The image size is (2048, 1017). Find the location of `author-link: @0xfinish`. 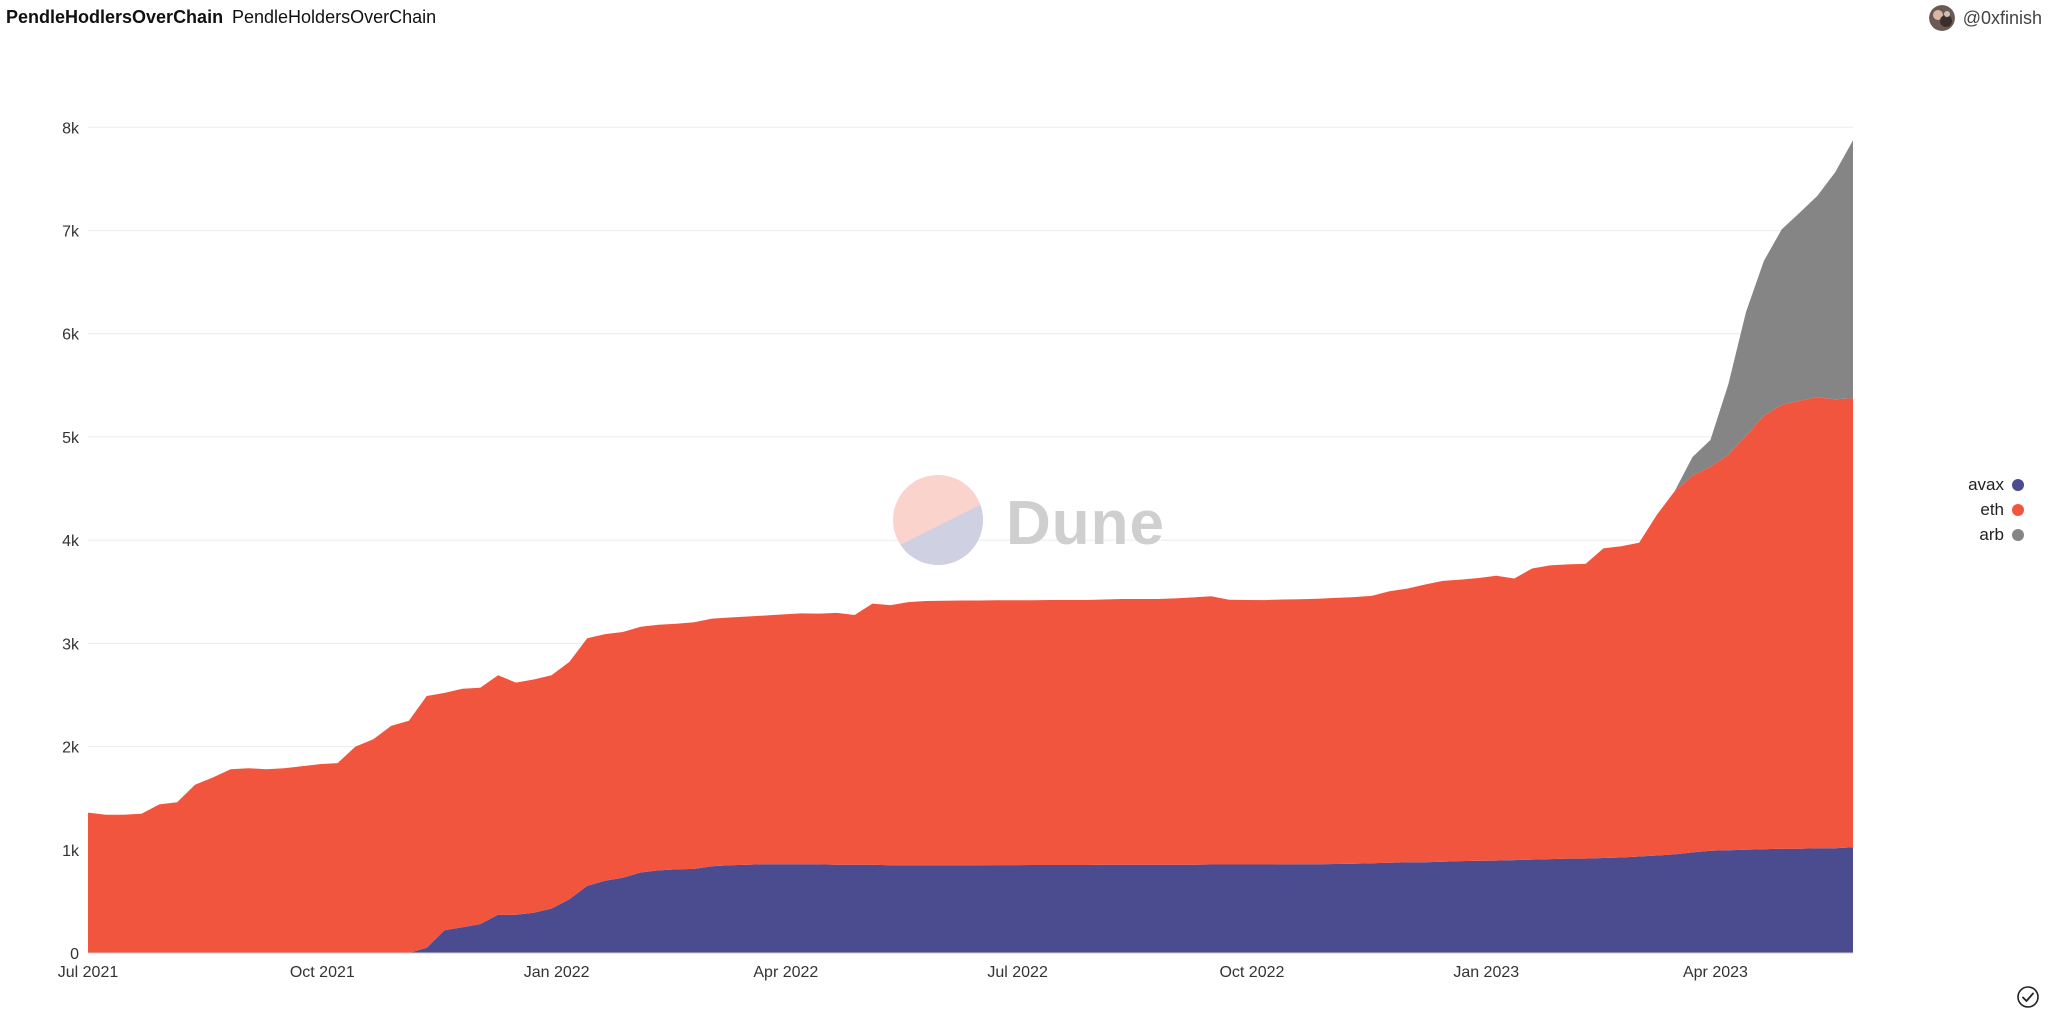

author-link: @0xfinish is located at coordinates (1985, 18).